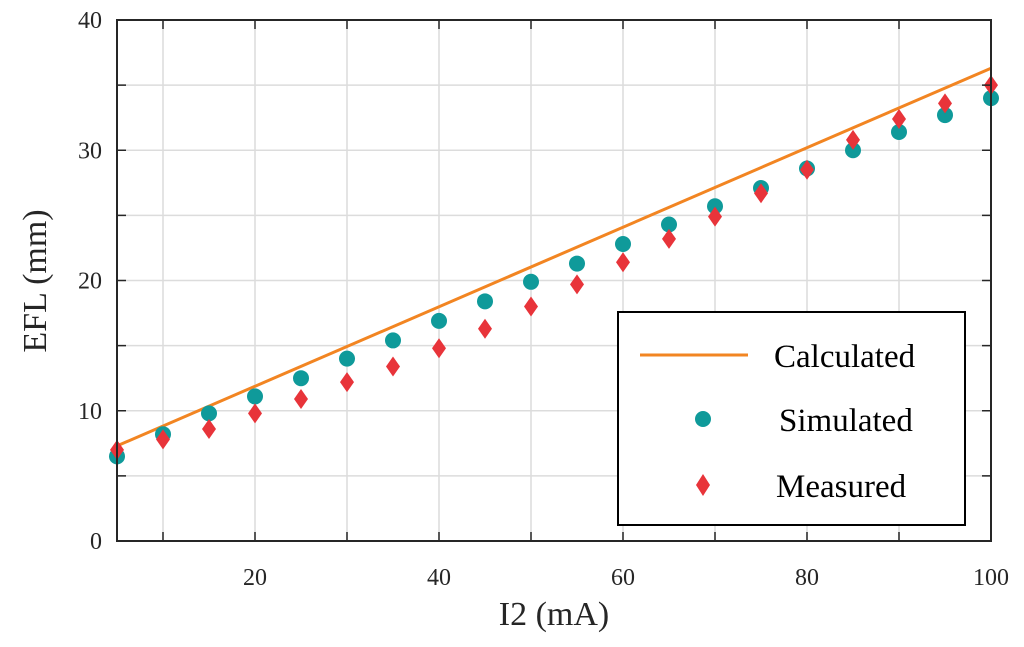  What do you see at coordinates (90, 21) in the screenshot?
I see `y-tick-label: 40` at bounding box center [90, 21].